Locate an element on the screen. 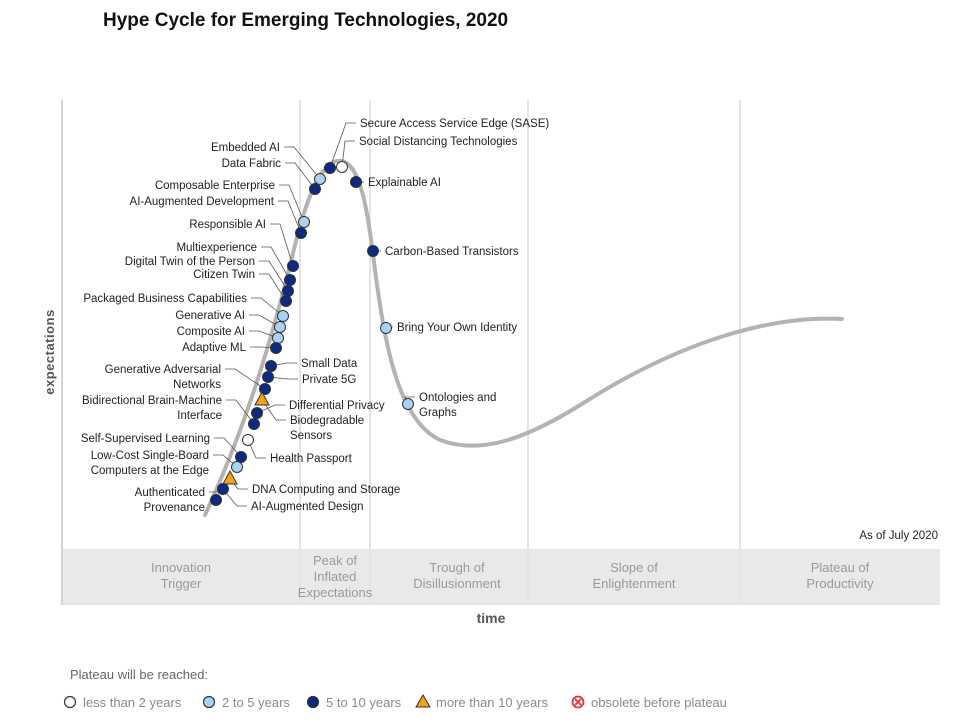  legend-item: 5 to 10 years is located at coordinates (354, 702).